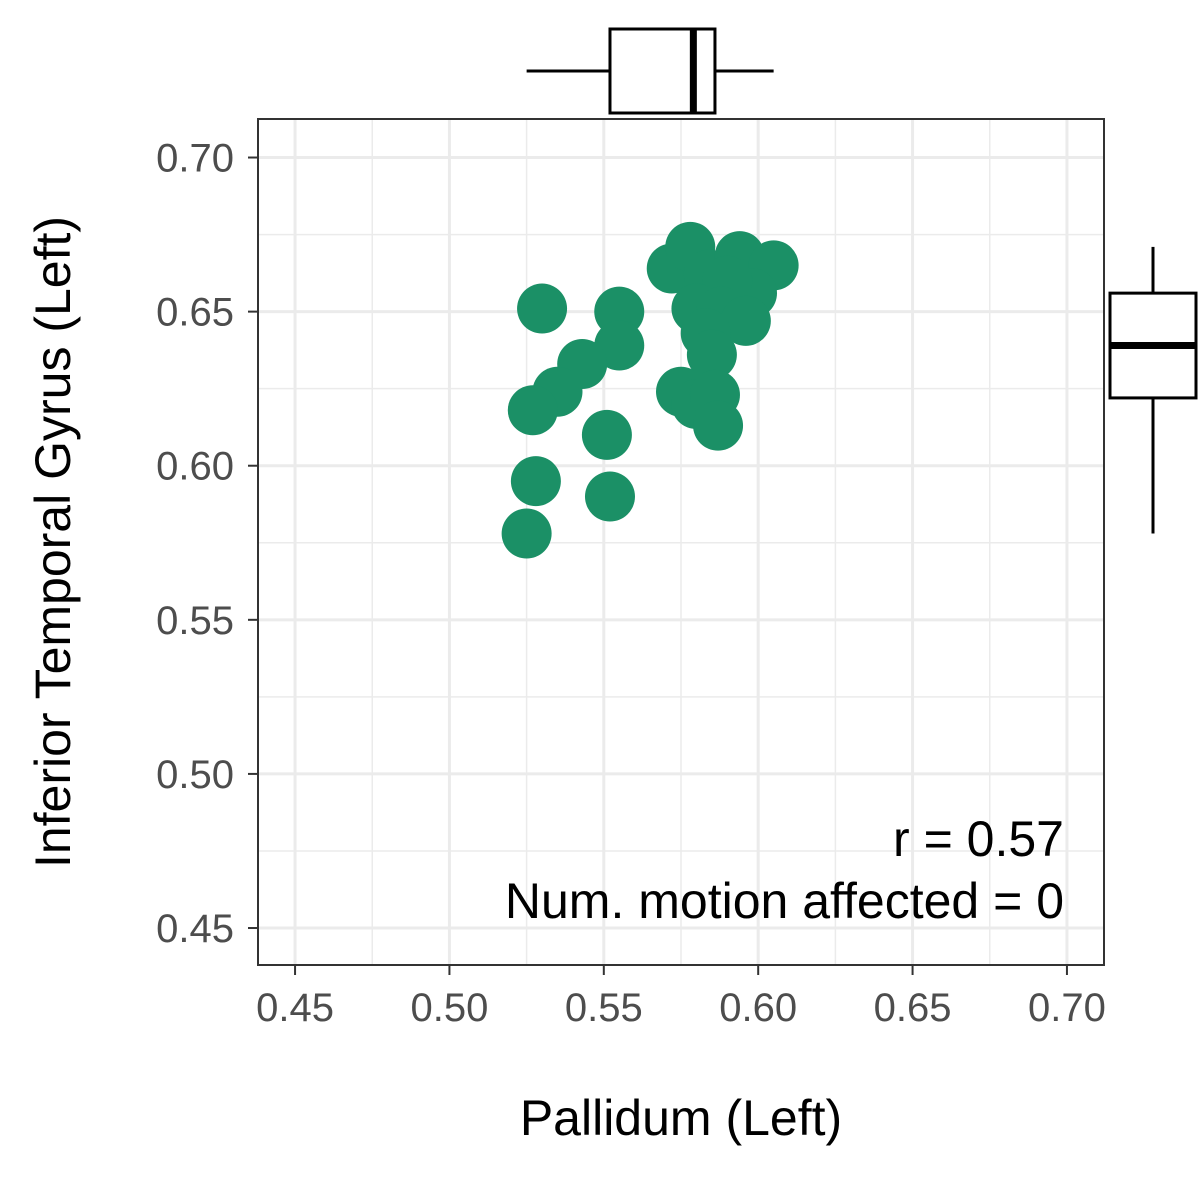  What do you see at coordinates (295, 1008) in the screenshot?
I see `x-tick-label: 0.45` at bounding box center [295, 1008].